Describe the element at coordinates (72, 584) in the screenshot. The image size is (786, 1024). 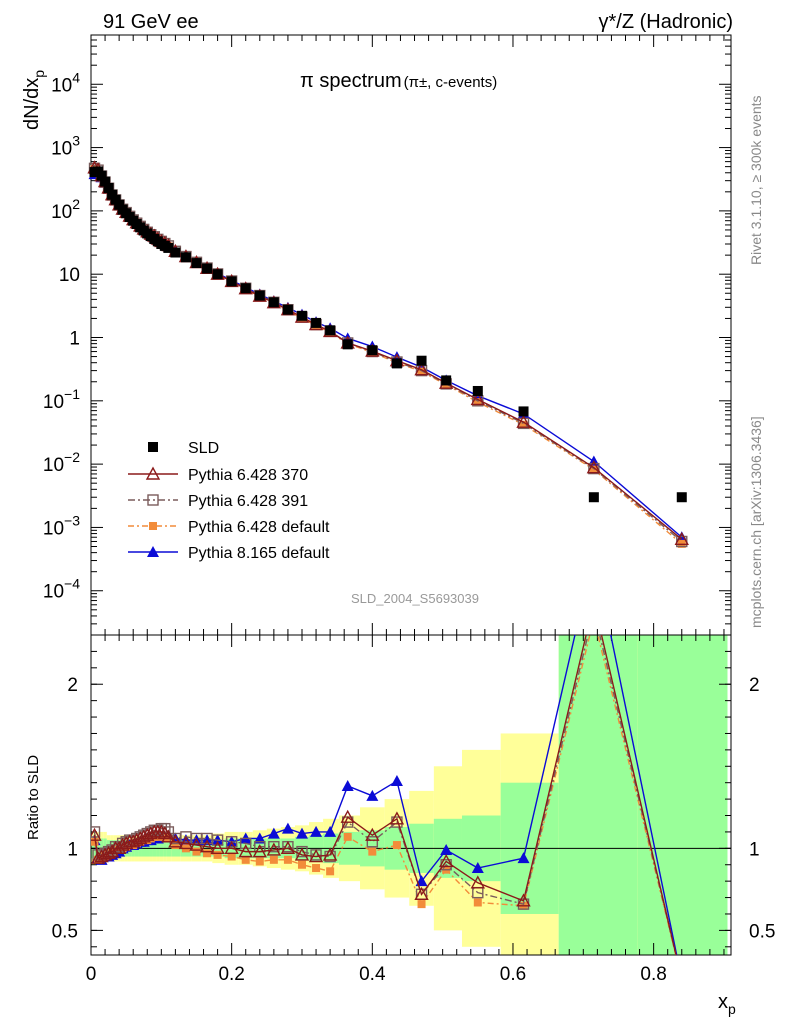
I see `y-tick-exponent: −4` at that location.